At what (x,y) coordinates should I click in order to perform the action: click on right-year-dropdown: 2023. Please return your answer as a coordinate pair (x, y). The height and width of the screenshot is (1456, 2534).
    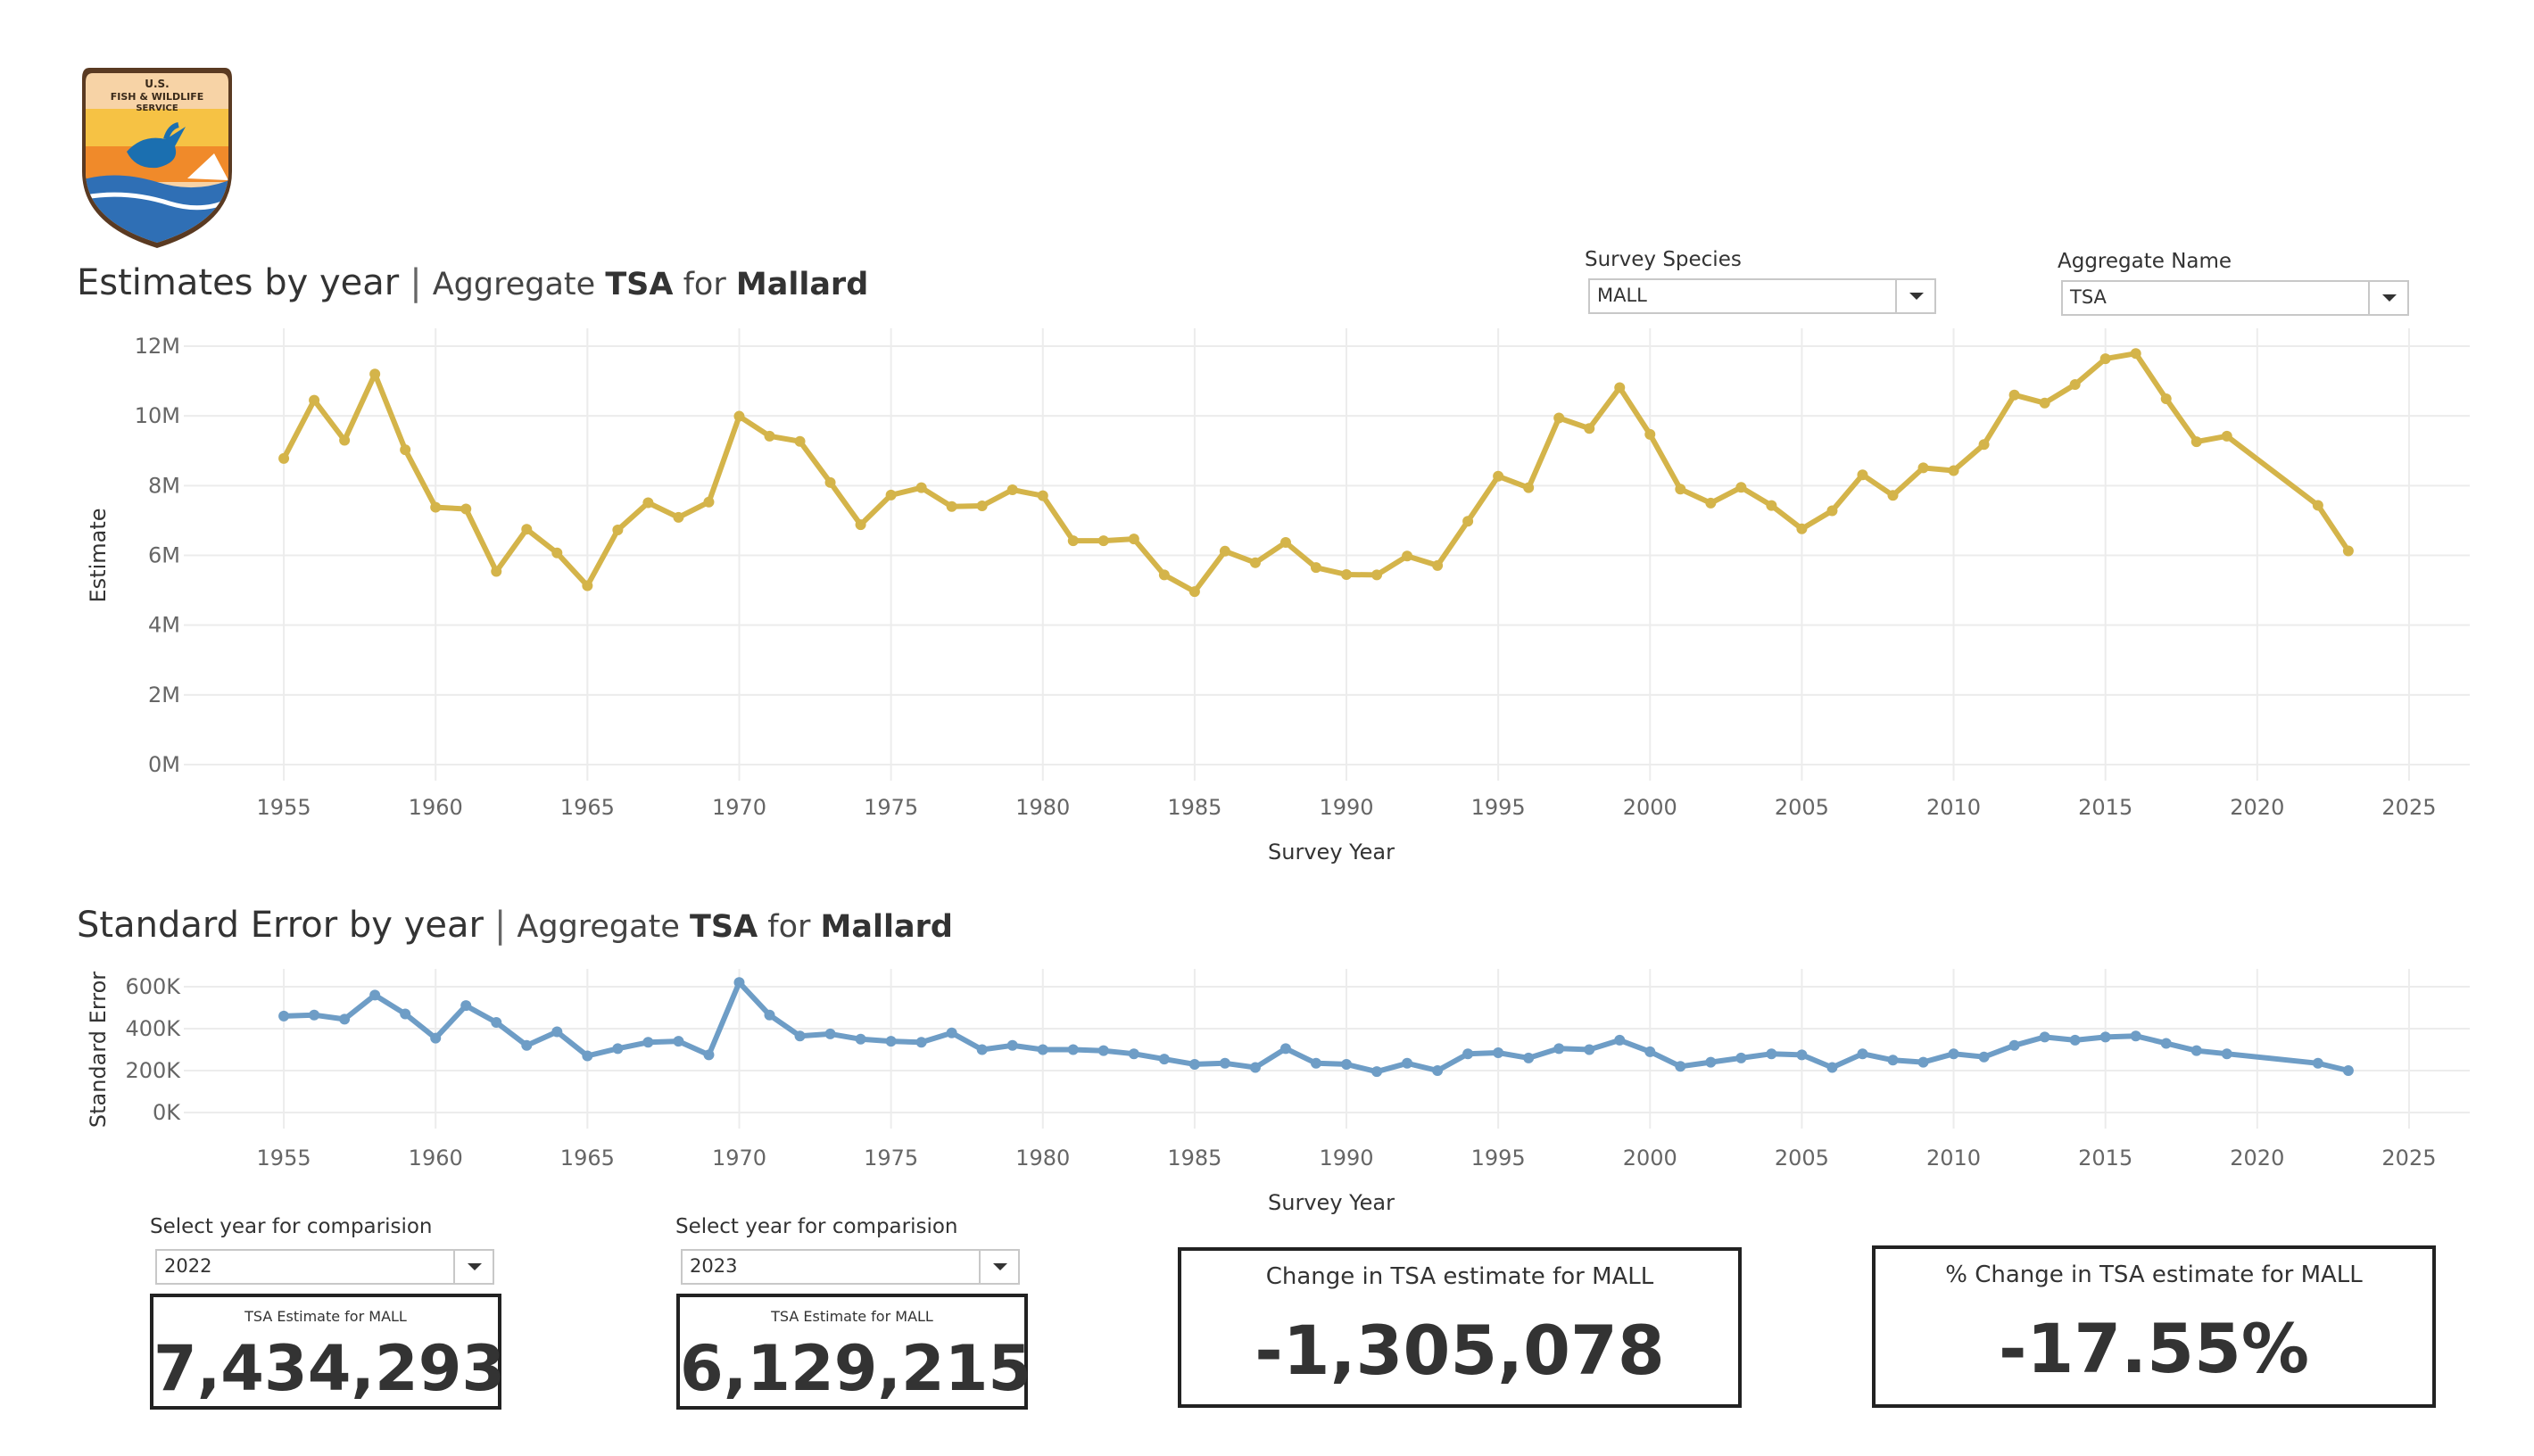
    Looking at the image, I should click on (850, 1267).